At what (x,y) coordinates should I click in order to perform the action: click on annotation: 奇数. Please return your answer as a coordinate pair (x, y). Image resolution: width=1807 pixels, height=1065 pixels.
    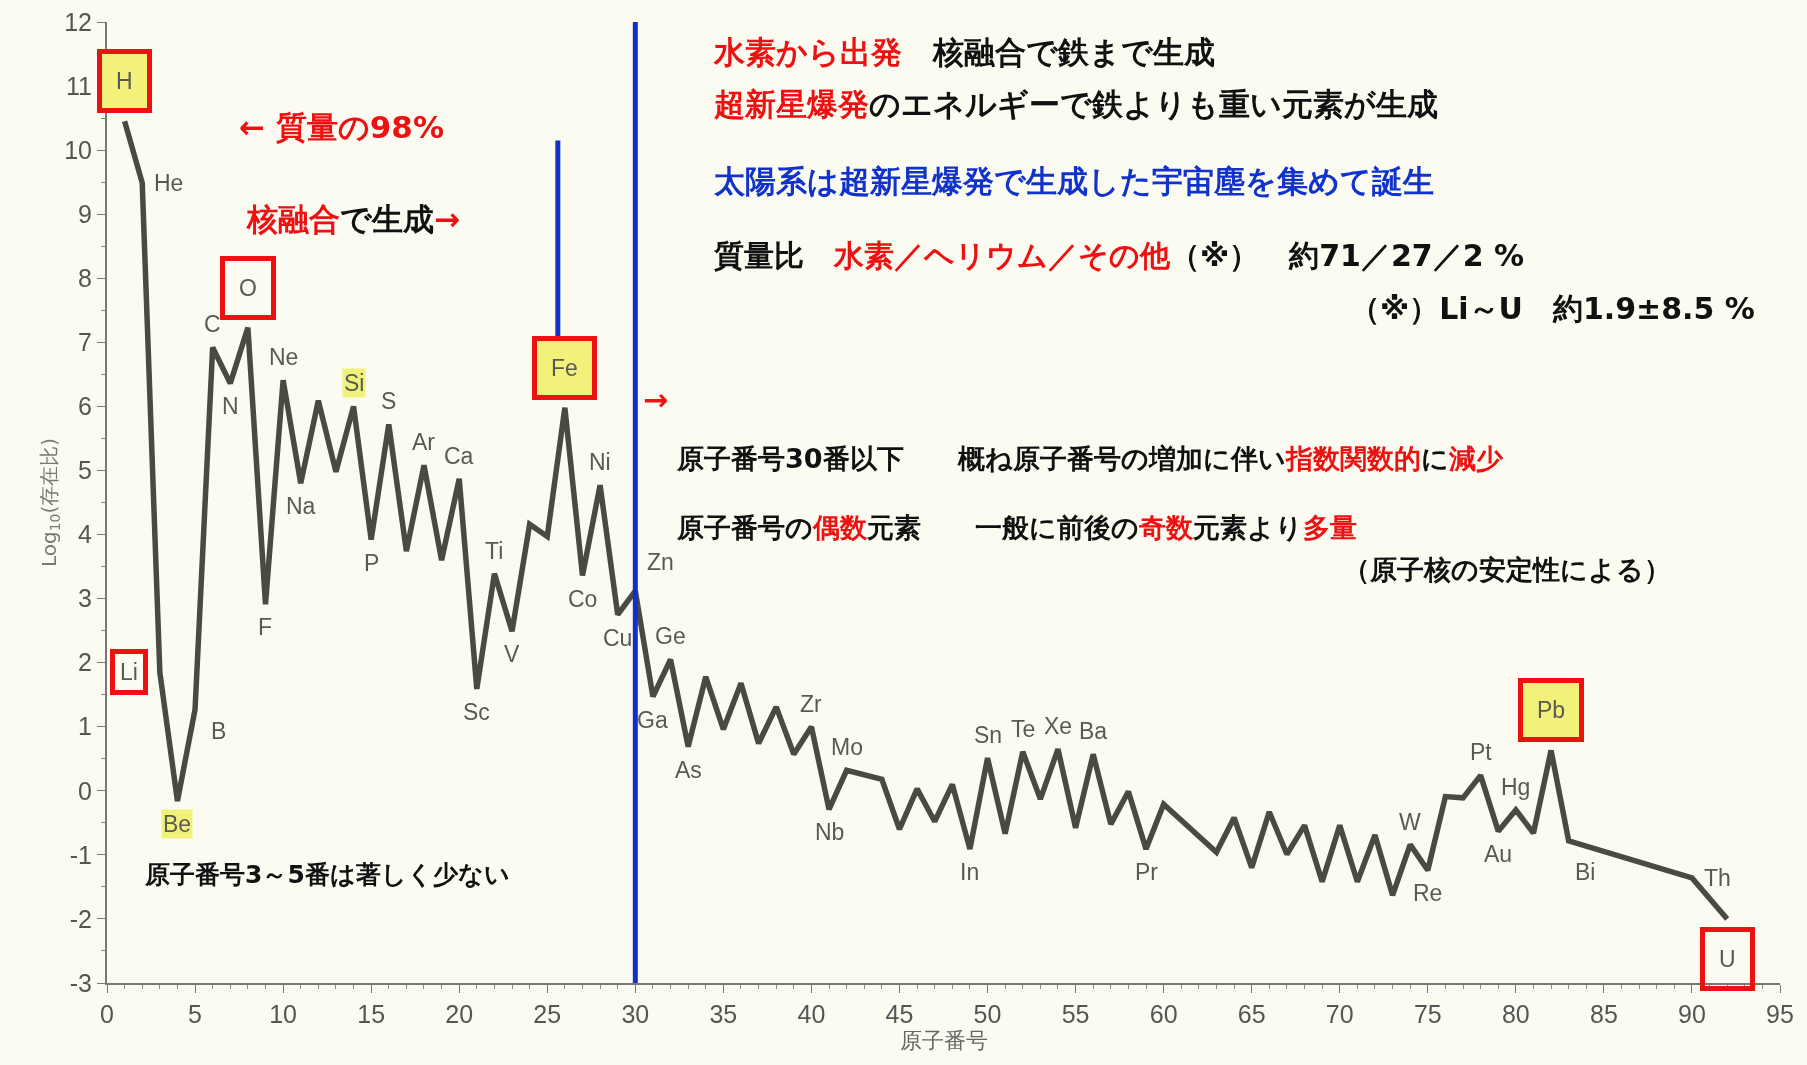
    Looking at the image, I should click on (1166, 527).